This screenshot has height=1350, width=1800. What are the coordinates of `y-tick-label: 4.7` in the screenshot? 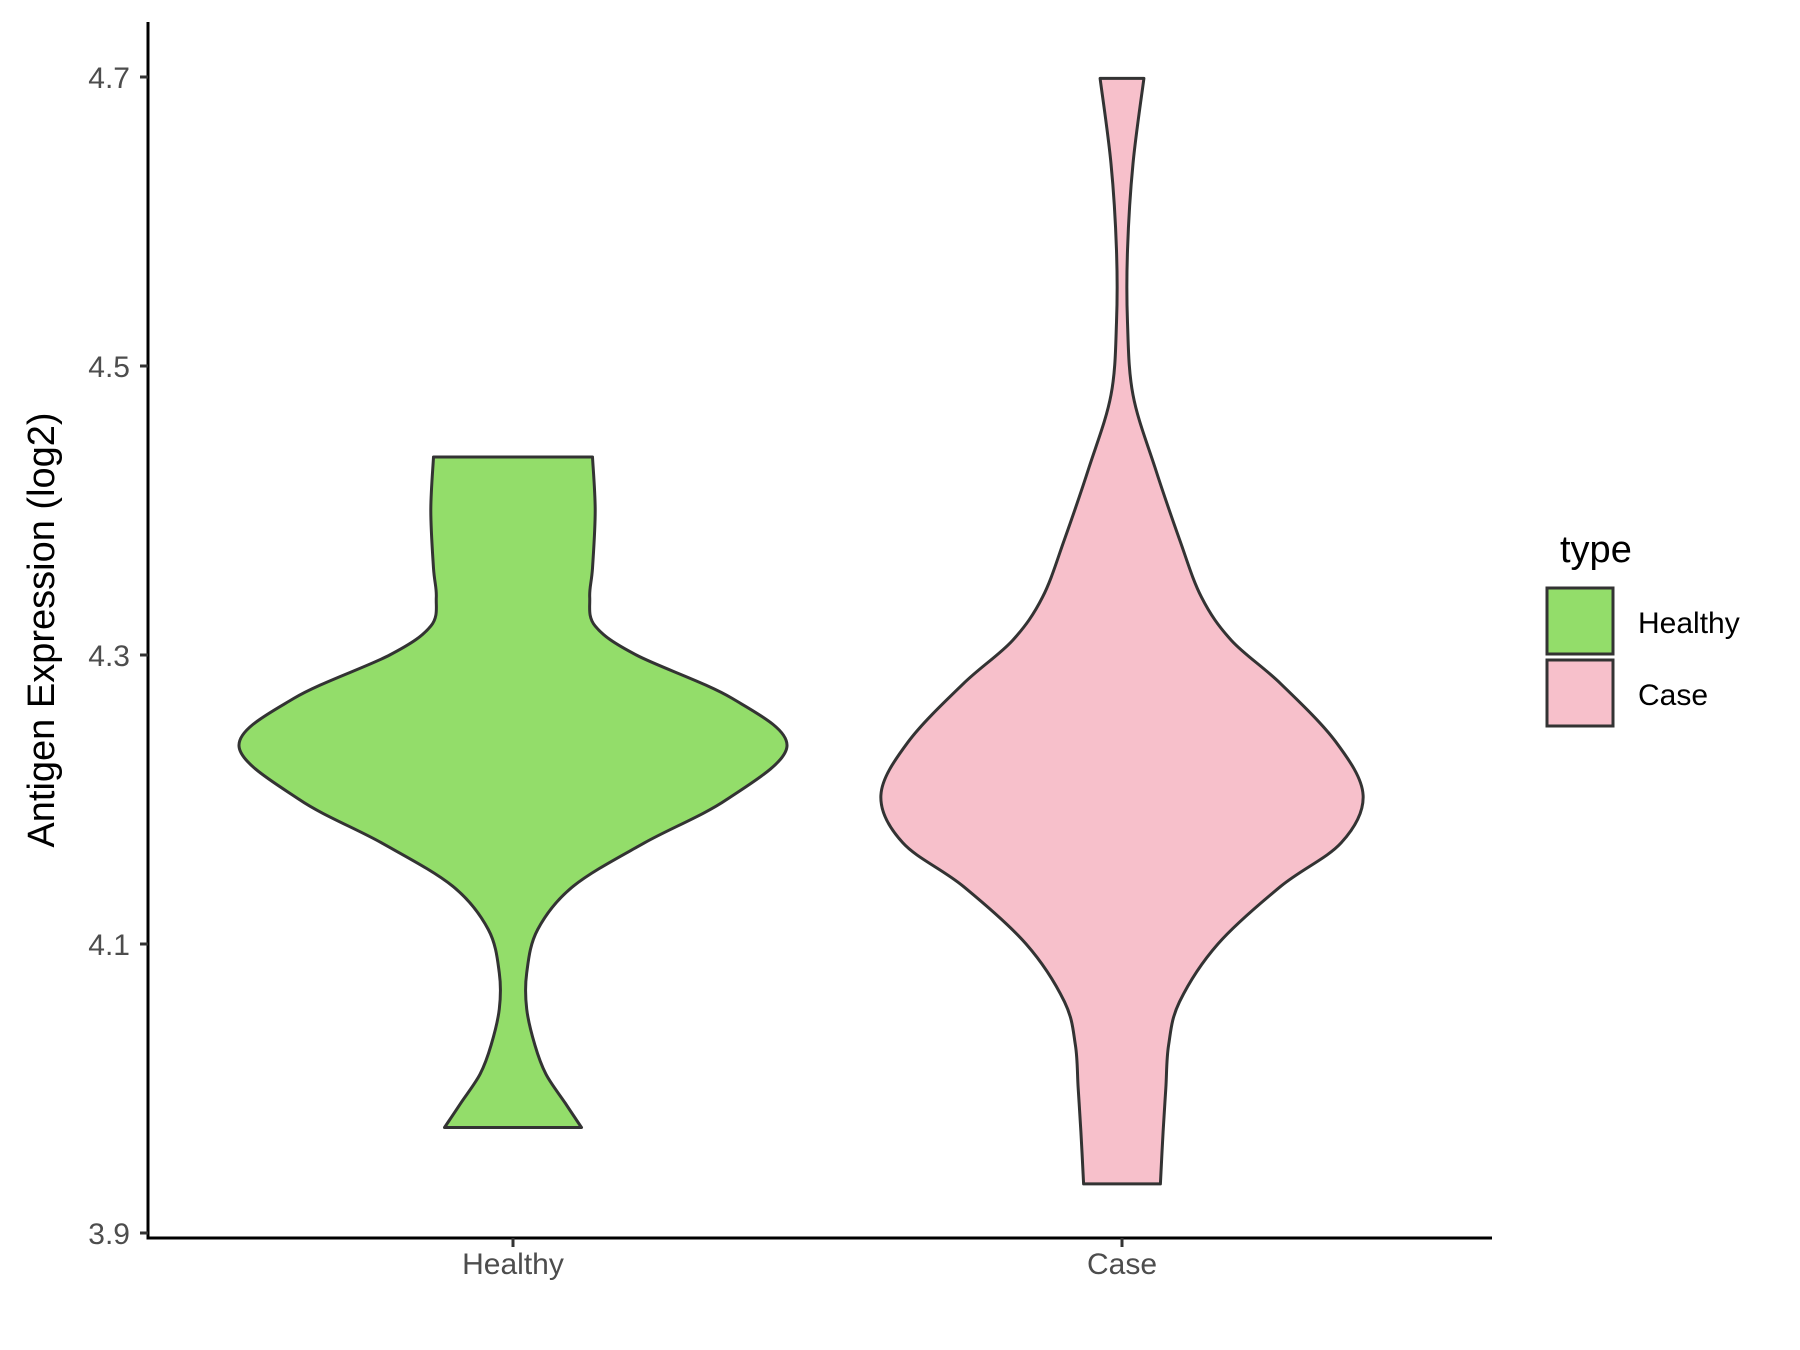 It's located at (109, 78).